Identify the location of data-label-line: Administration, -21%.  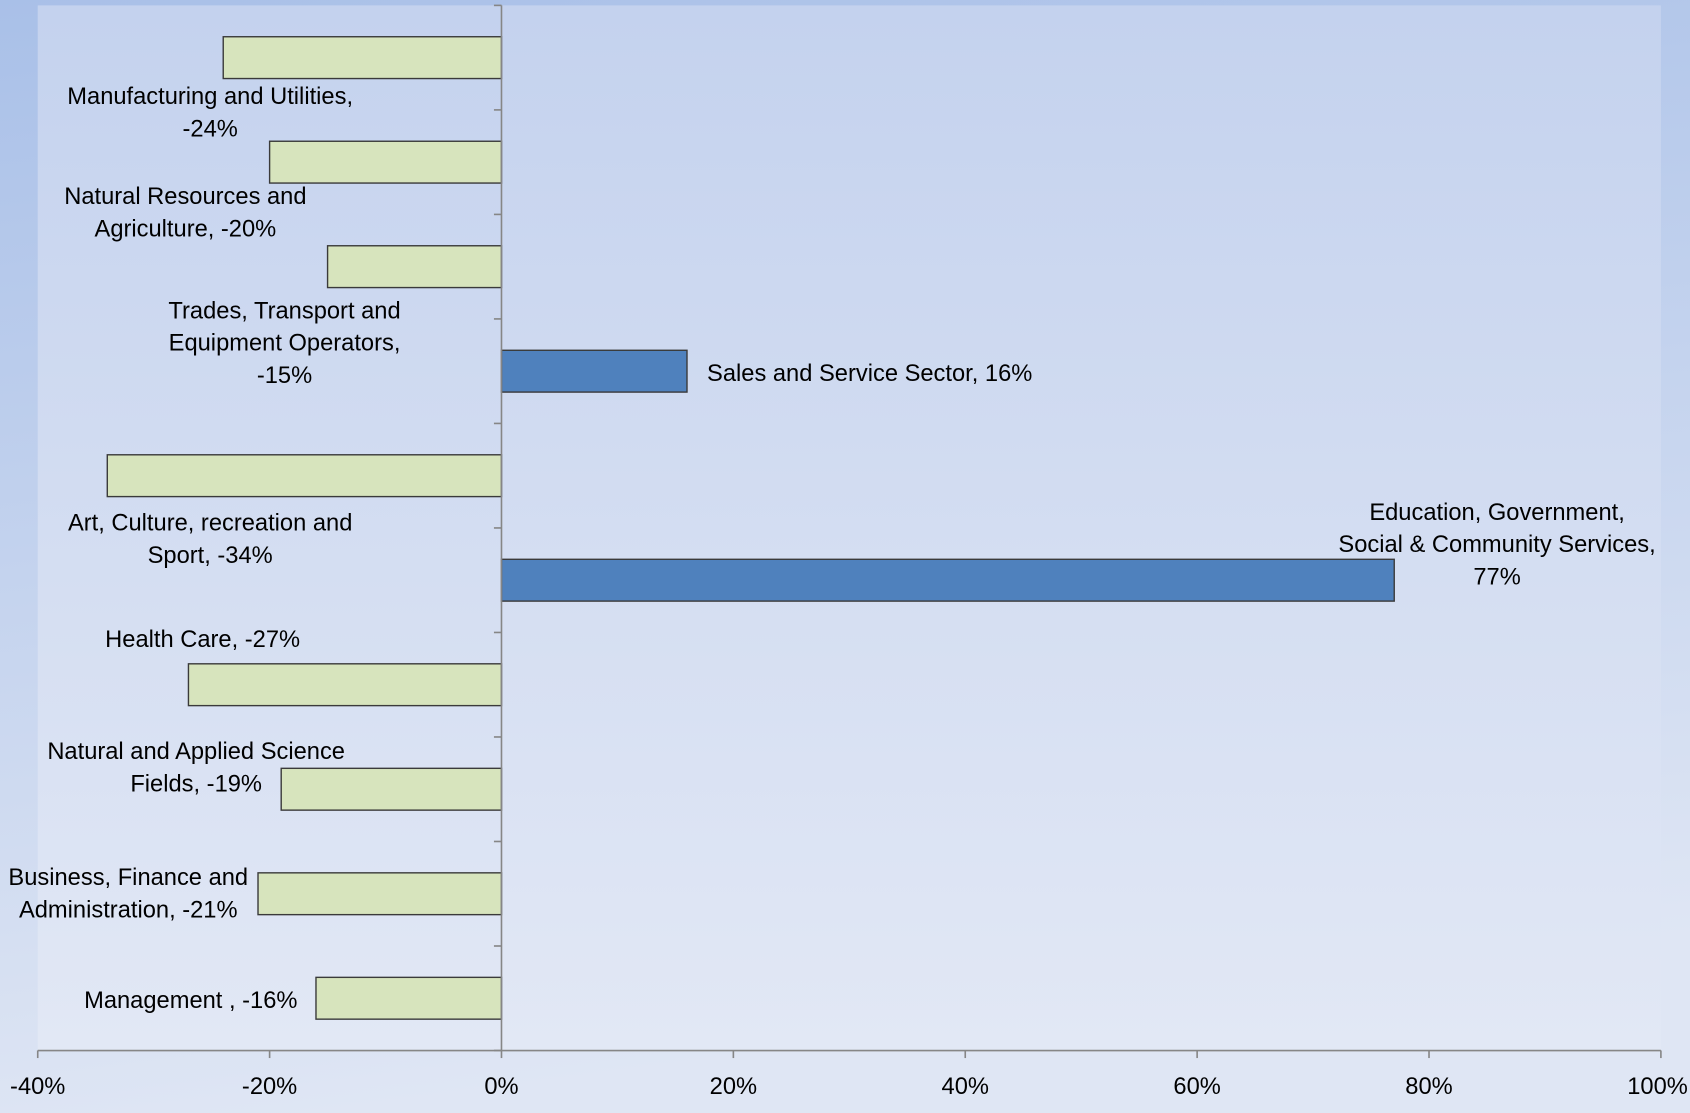
(128, 910).